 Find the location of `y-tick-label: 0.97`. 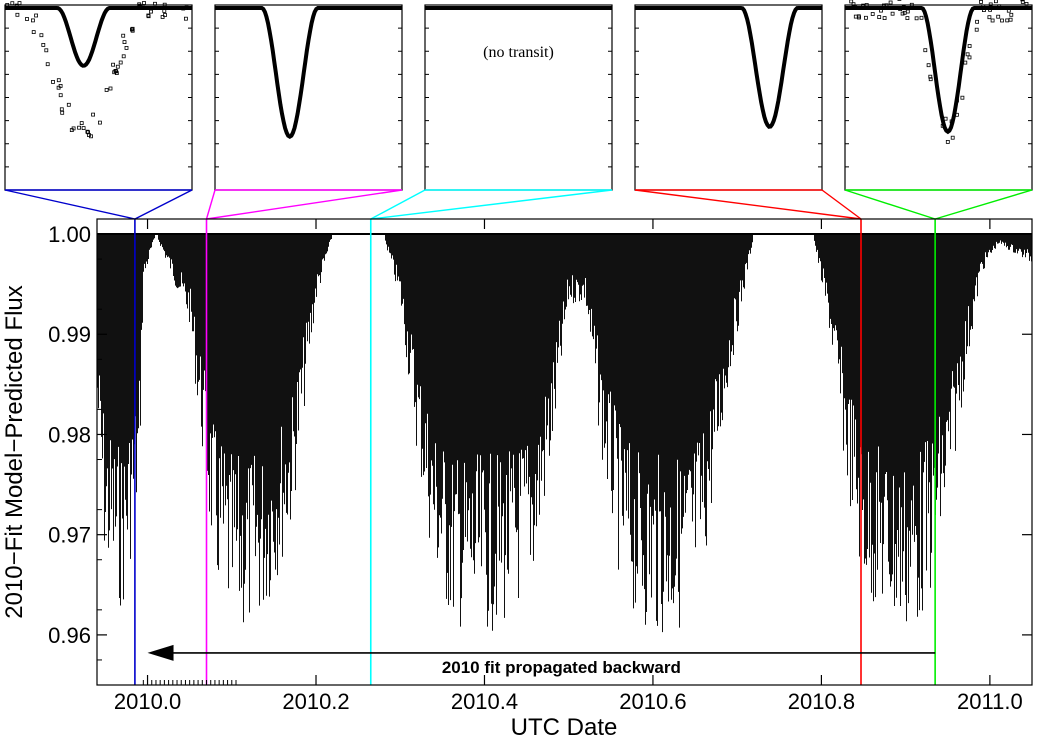

y-tick-label: 0.97 is located at coordinates (69, 535).